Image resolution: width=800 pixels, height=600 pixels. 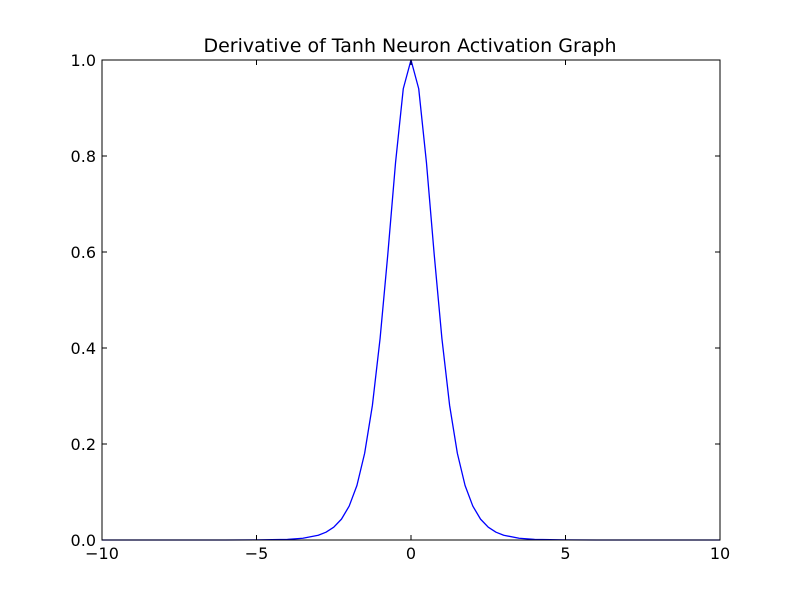 I want to click on y-tick-label: 0.4, so click(x=83, y=348).